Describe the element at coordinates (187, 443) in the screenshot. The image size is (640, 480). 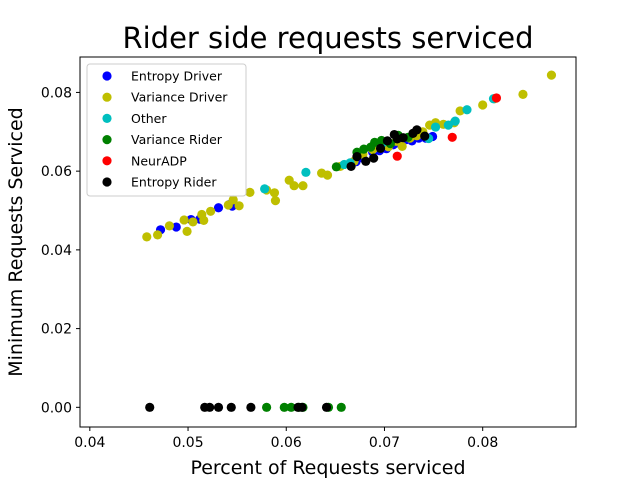
I see `x-tick-label: 0.05` at that location.